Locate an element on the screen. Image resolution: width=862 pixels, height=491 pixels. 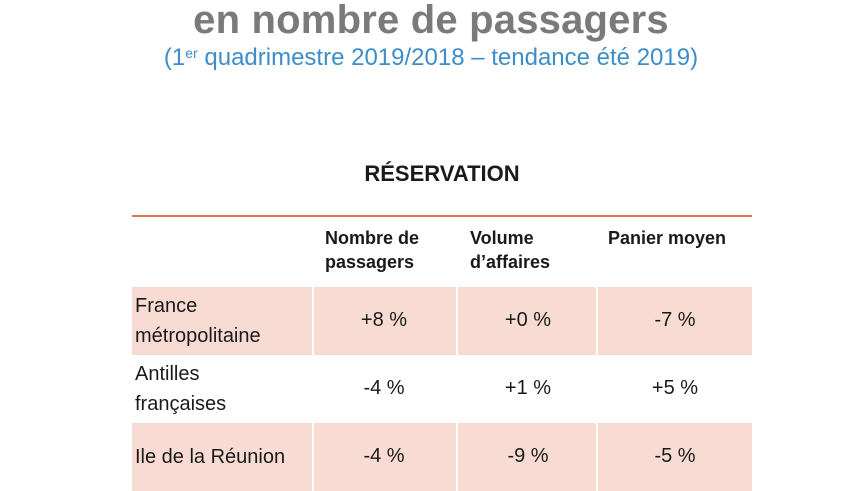
page-title: en nombre de passagers is located at coordinates (431, 21).